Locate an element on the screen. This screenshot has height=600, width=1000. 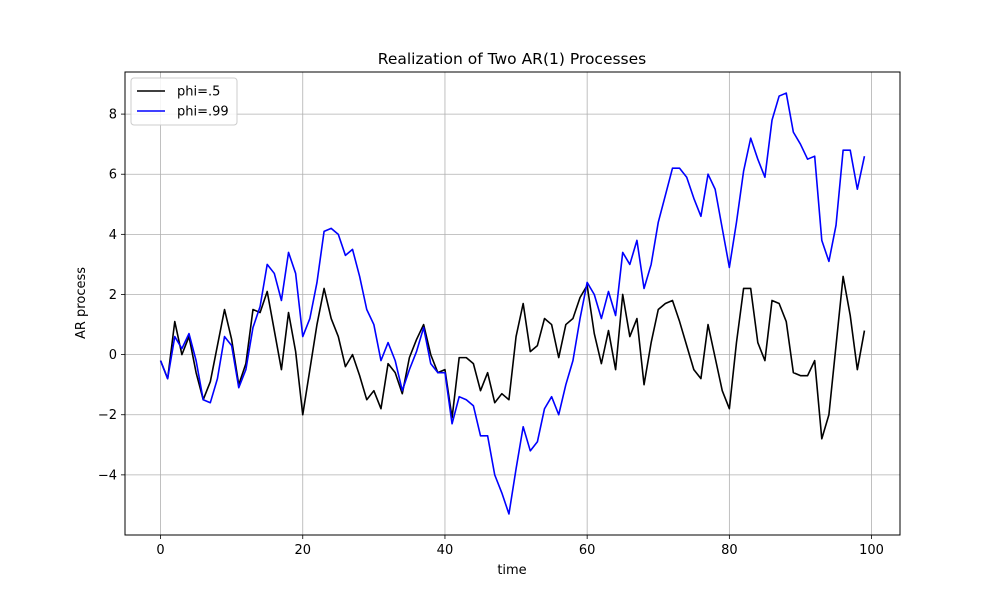
x-tick-label: 0 is located at coordinates (160, 550).